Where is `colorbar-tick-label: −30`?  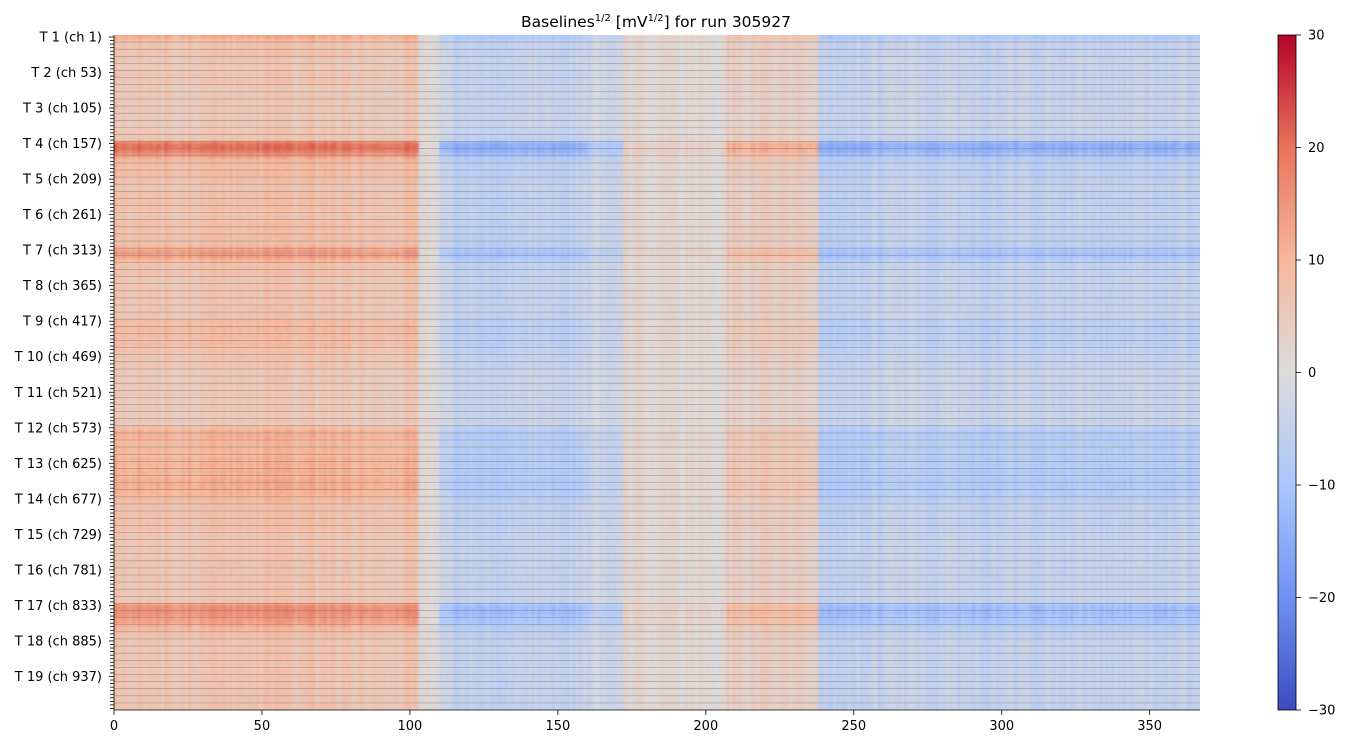
colorbar-tick-label: −30 is located at coordinates (1321, 711).